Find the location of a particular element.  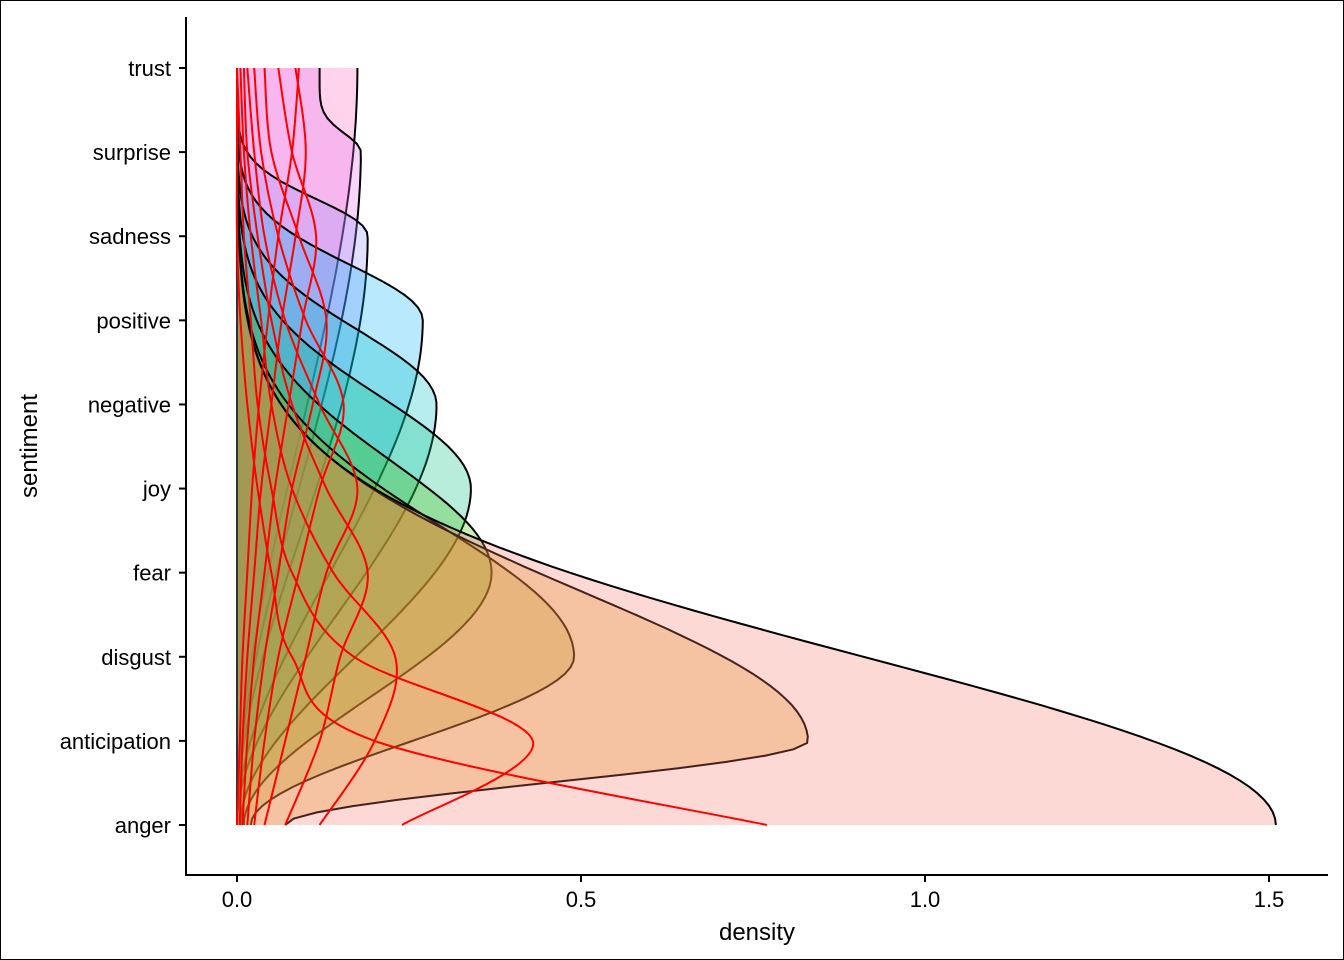

x-tick-label-1.0: 1.0 is located at coordinates (925, 899).